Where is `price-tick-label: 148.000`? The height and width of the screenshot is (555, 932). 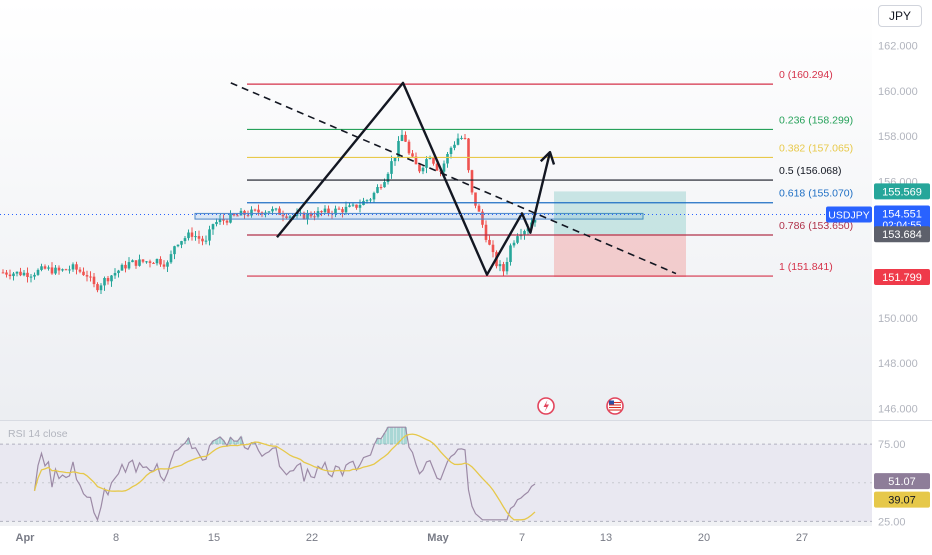
price-tick-label: 148.000 is located at coordinates (898, 364).